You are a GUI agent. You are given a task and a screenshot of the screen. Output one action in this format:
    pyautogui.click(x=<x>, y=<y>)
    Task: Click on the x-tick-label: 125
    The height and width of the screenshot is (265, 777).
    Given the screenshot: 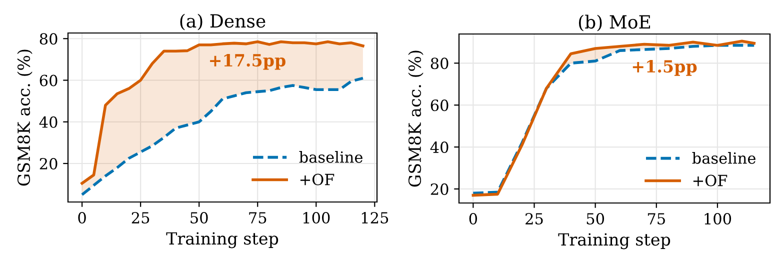 What is the action you would take?
    pyautogui.click(x=375, y=218)
    